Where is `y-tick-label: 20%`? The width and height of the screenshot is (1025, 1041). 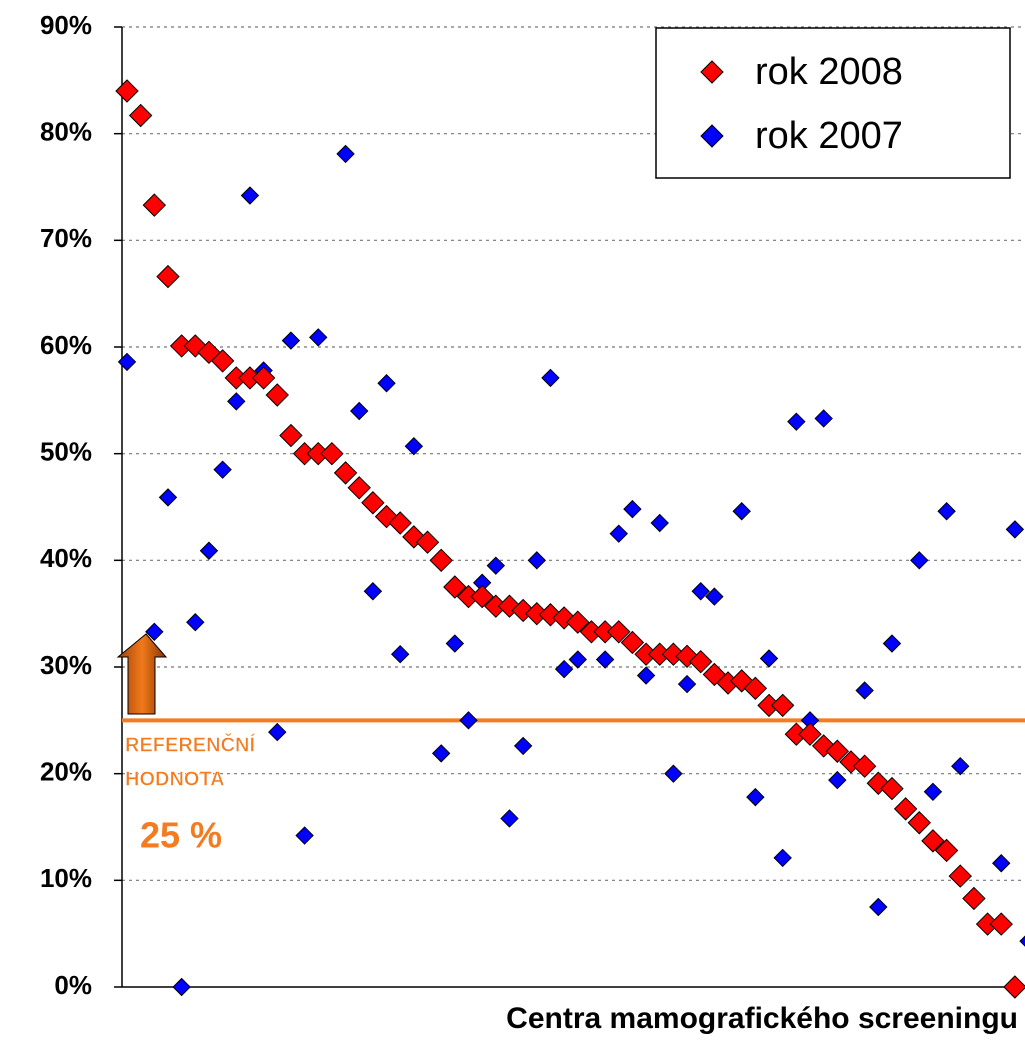 y-tick-label: 20% is located at coordinates (66, 772).